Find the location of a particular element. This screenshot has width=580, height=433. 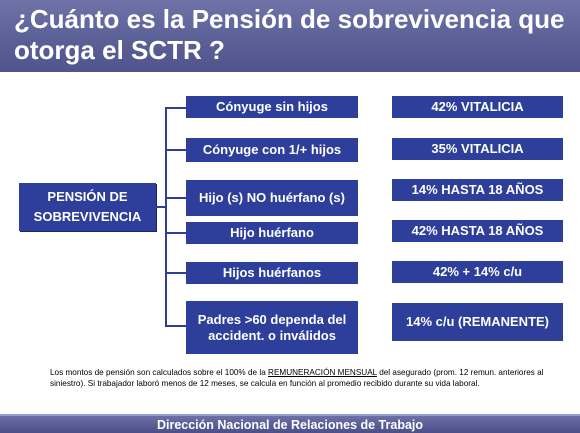

beneficiary-label: Cónyuge con 1/+ hijos is located at coordinates (272, 149).